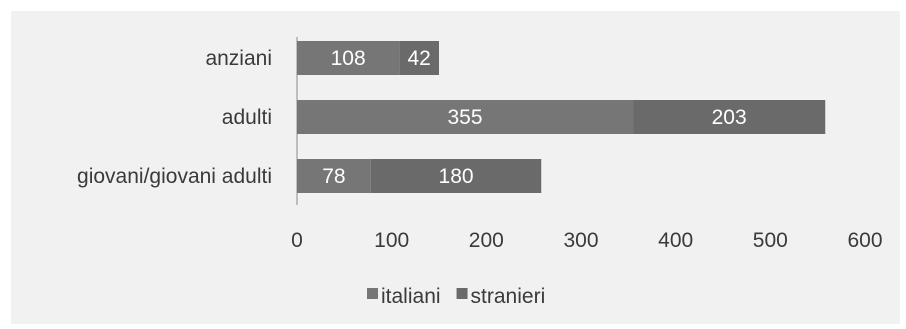 This screenshot has width=906, height=329. I want to click on x-tick-label-4: 400, so click(675, 240).